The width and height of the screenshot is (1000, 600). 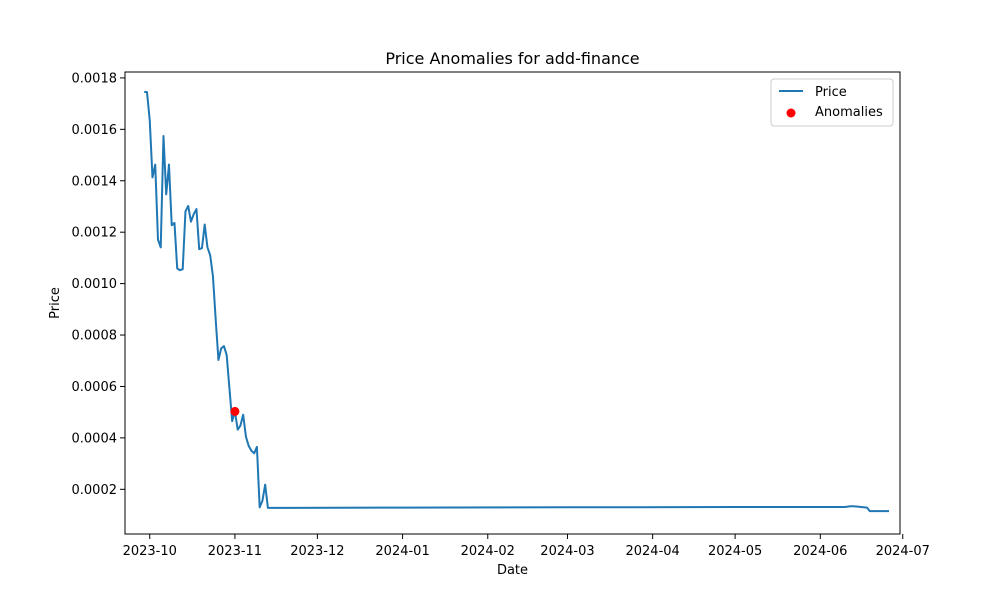 What do you see at coordinates (820, 551) in the screenshot?
I see `x-tick-label: 2024-06` at bounding box center [820, 551].